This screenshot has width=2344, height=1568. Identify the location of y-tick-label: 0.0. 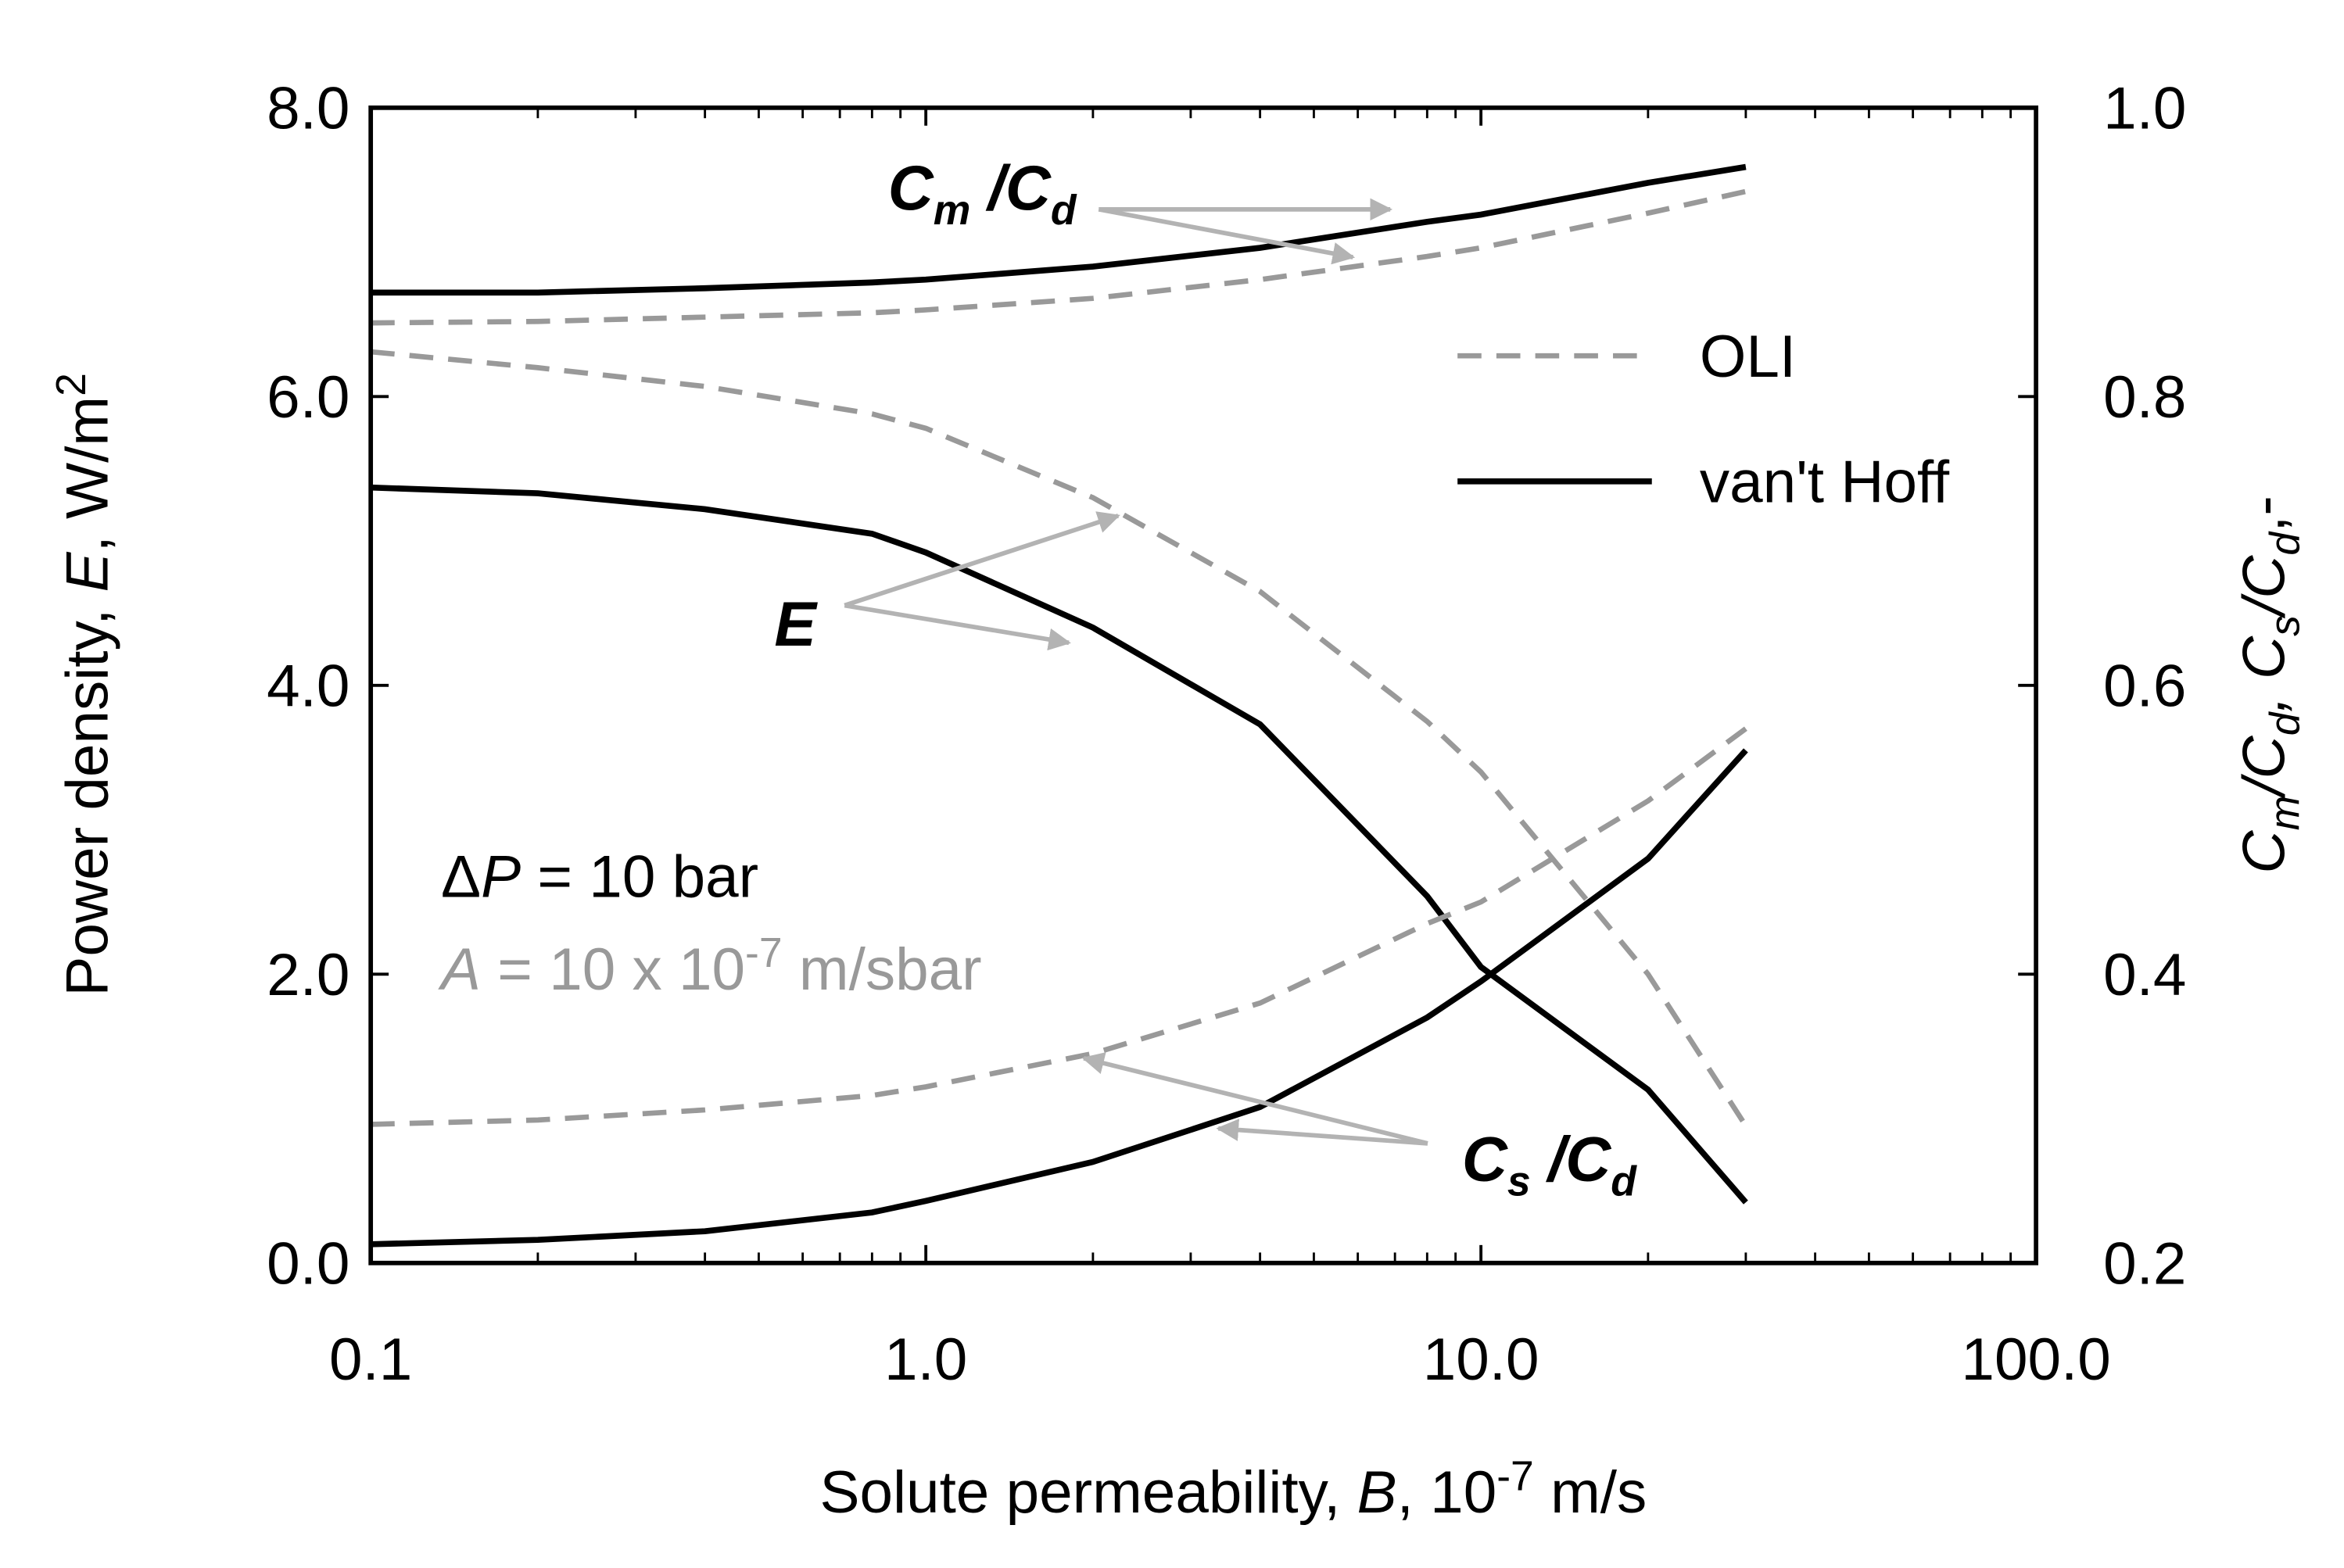
(308, 1264).